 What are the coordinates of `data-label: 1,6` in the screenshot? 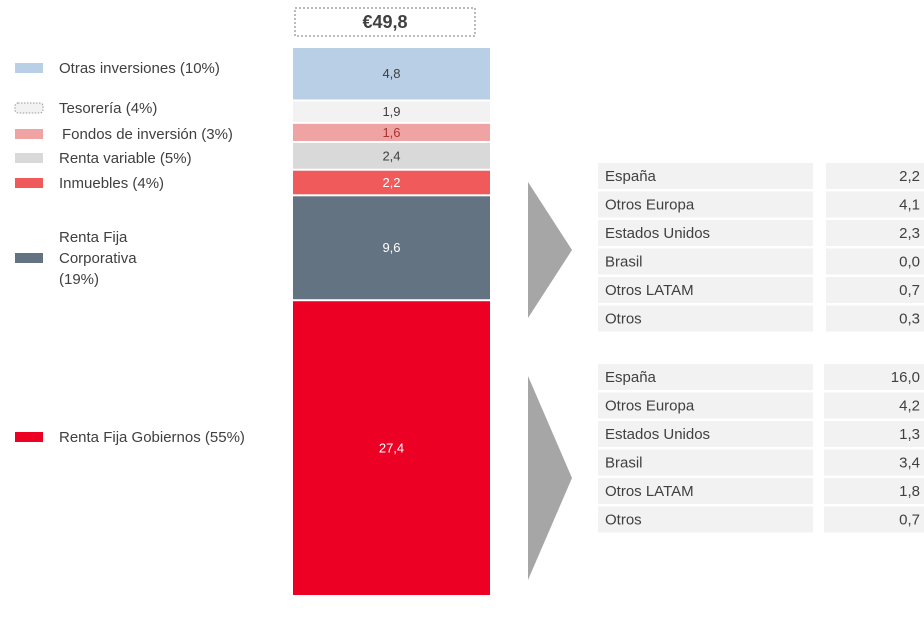 It's located at (391, 132).